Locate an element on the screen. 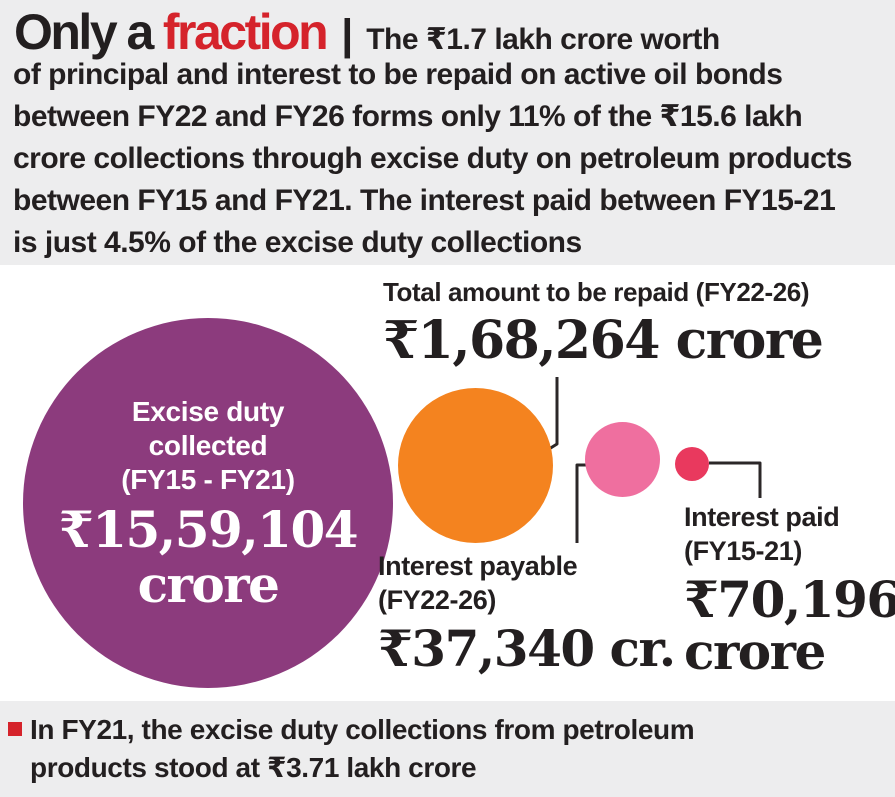 Image resolution: width=895 pixels, height=797 pixels. label-interest-paid: Interest paid (FY15-21) ₹70,196 crore is located at coordinates (789, 589).